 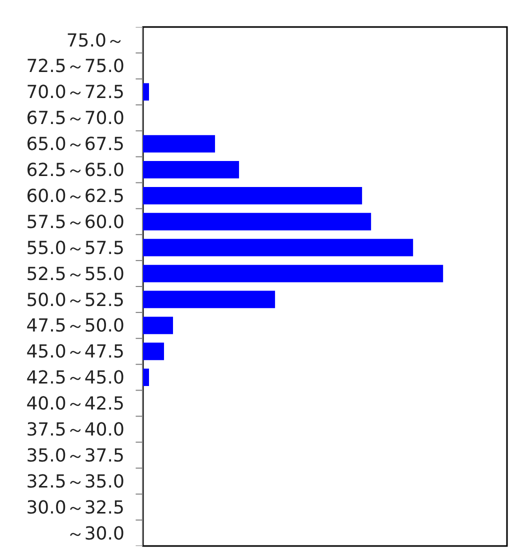 What do you see at coordinates (75, 507) in the screenshot?
I see `y-tick-label: 30.0～32.5` at bounding box center [75, 507].